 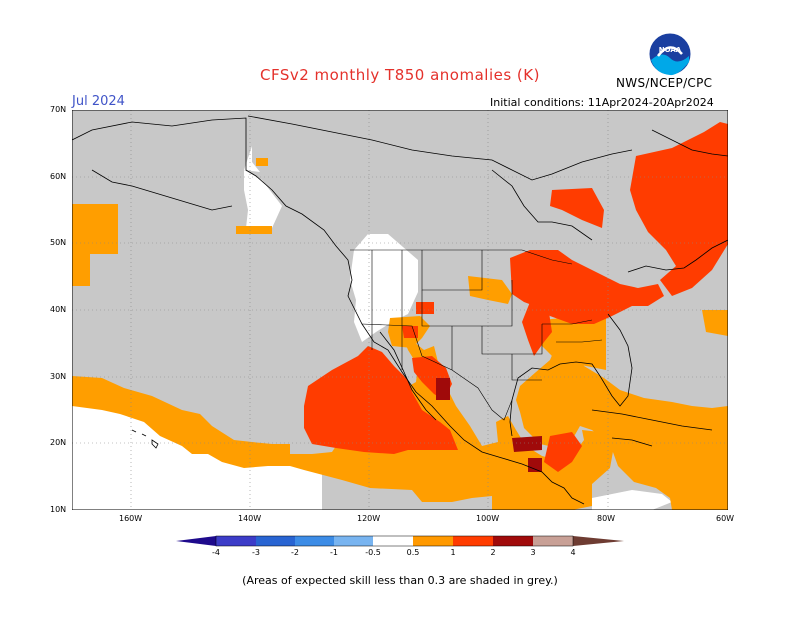 What do you see at coordinates (602, 102) in the screenshot?
I see `initial-conditions: Initial conditions: 11Apr2024-20Apr2024` at bounding box center [602, 102].